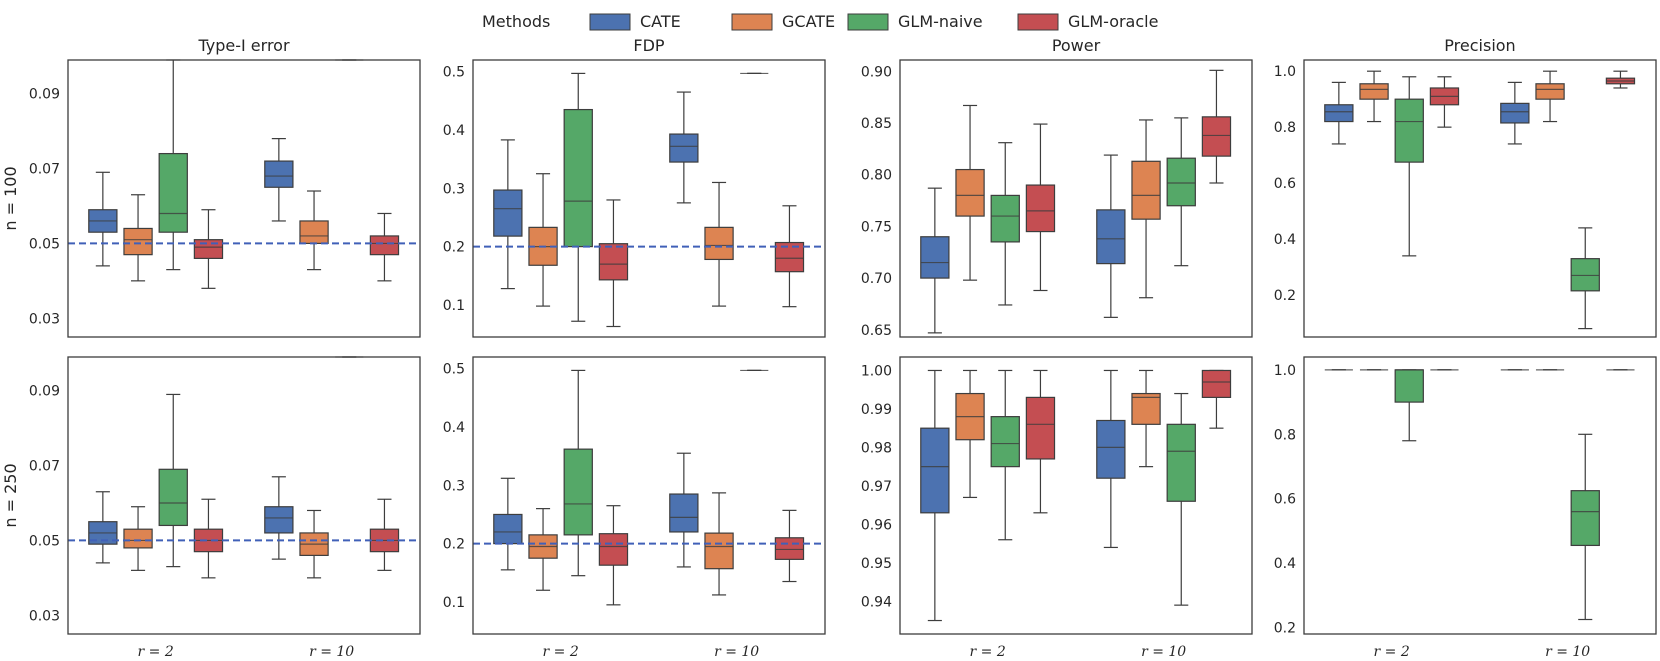 Image resolution: width=1660 pixels, height=661 pixels. What do you see at coordinates (876, 371) in the screenshot?
I see `y-tick-label: 1.00` at bounding box center [876, 371].